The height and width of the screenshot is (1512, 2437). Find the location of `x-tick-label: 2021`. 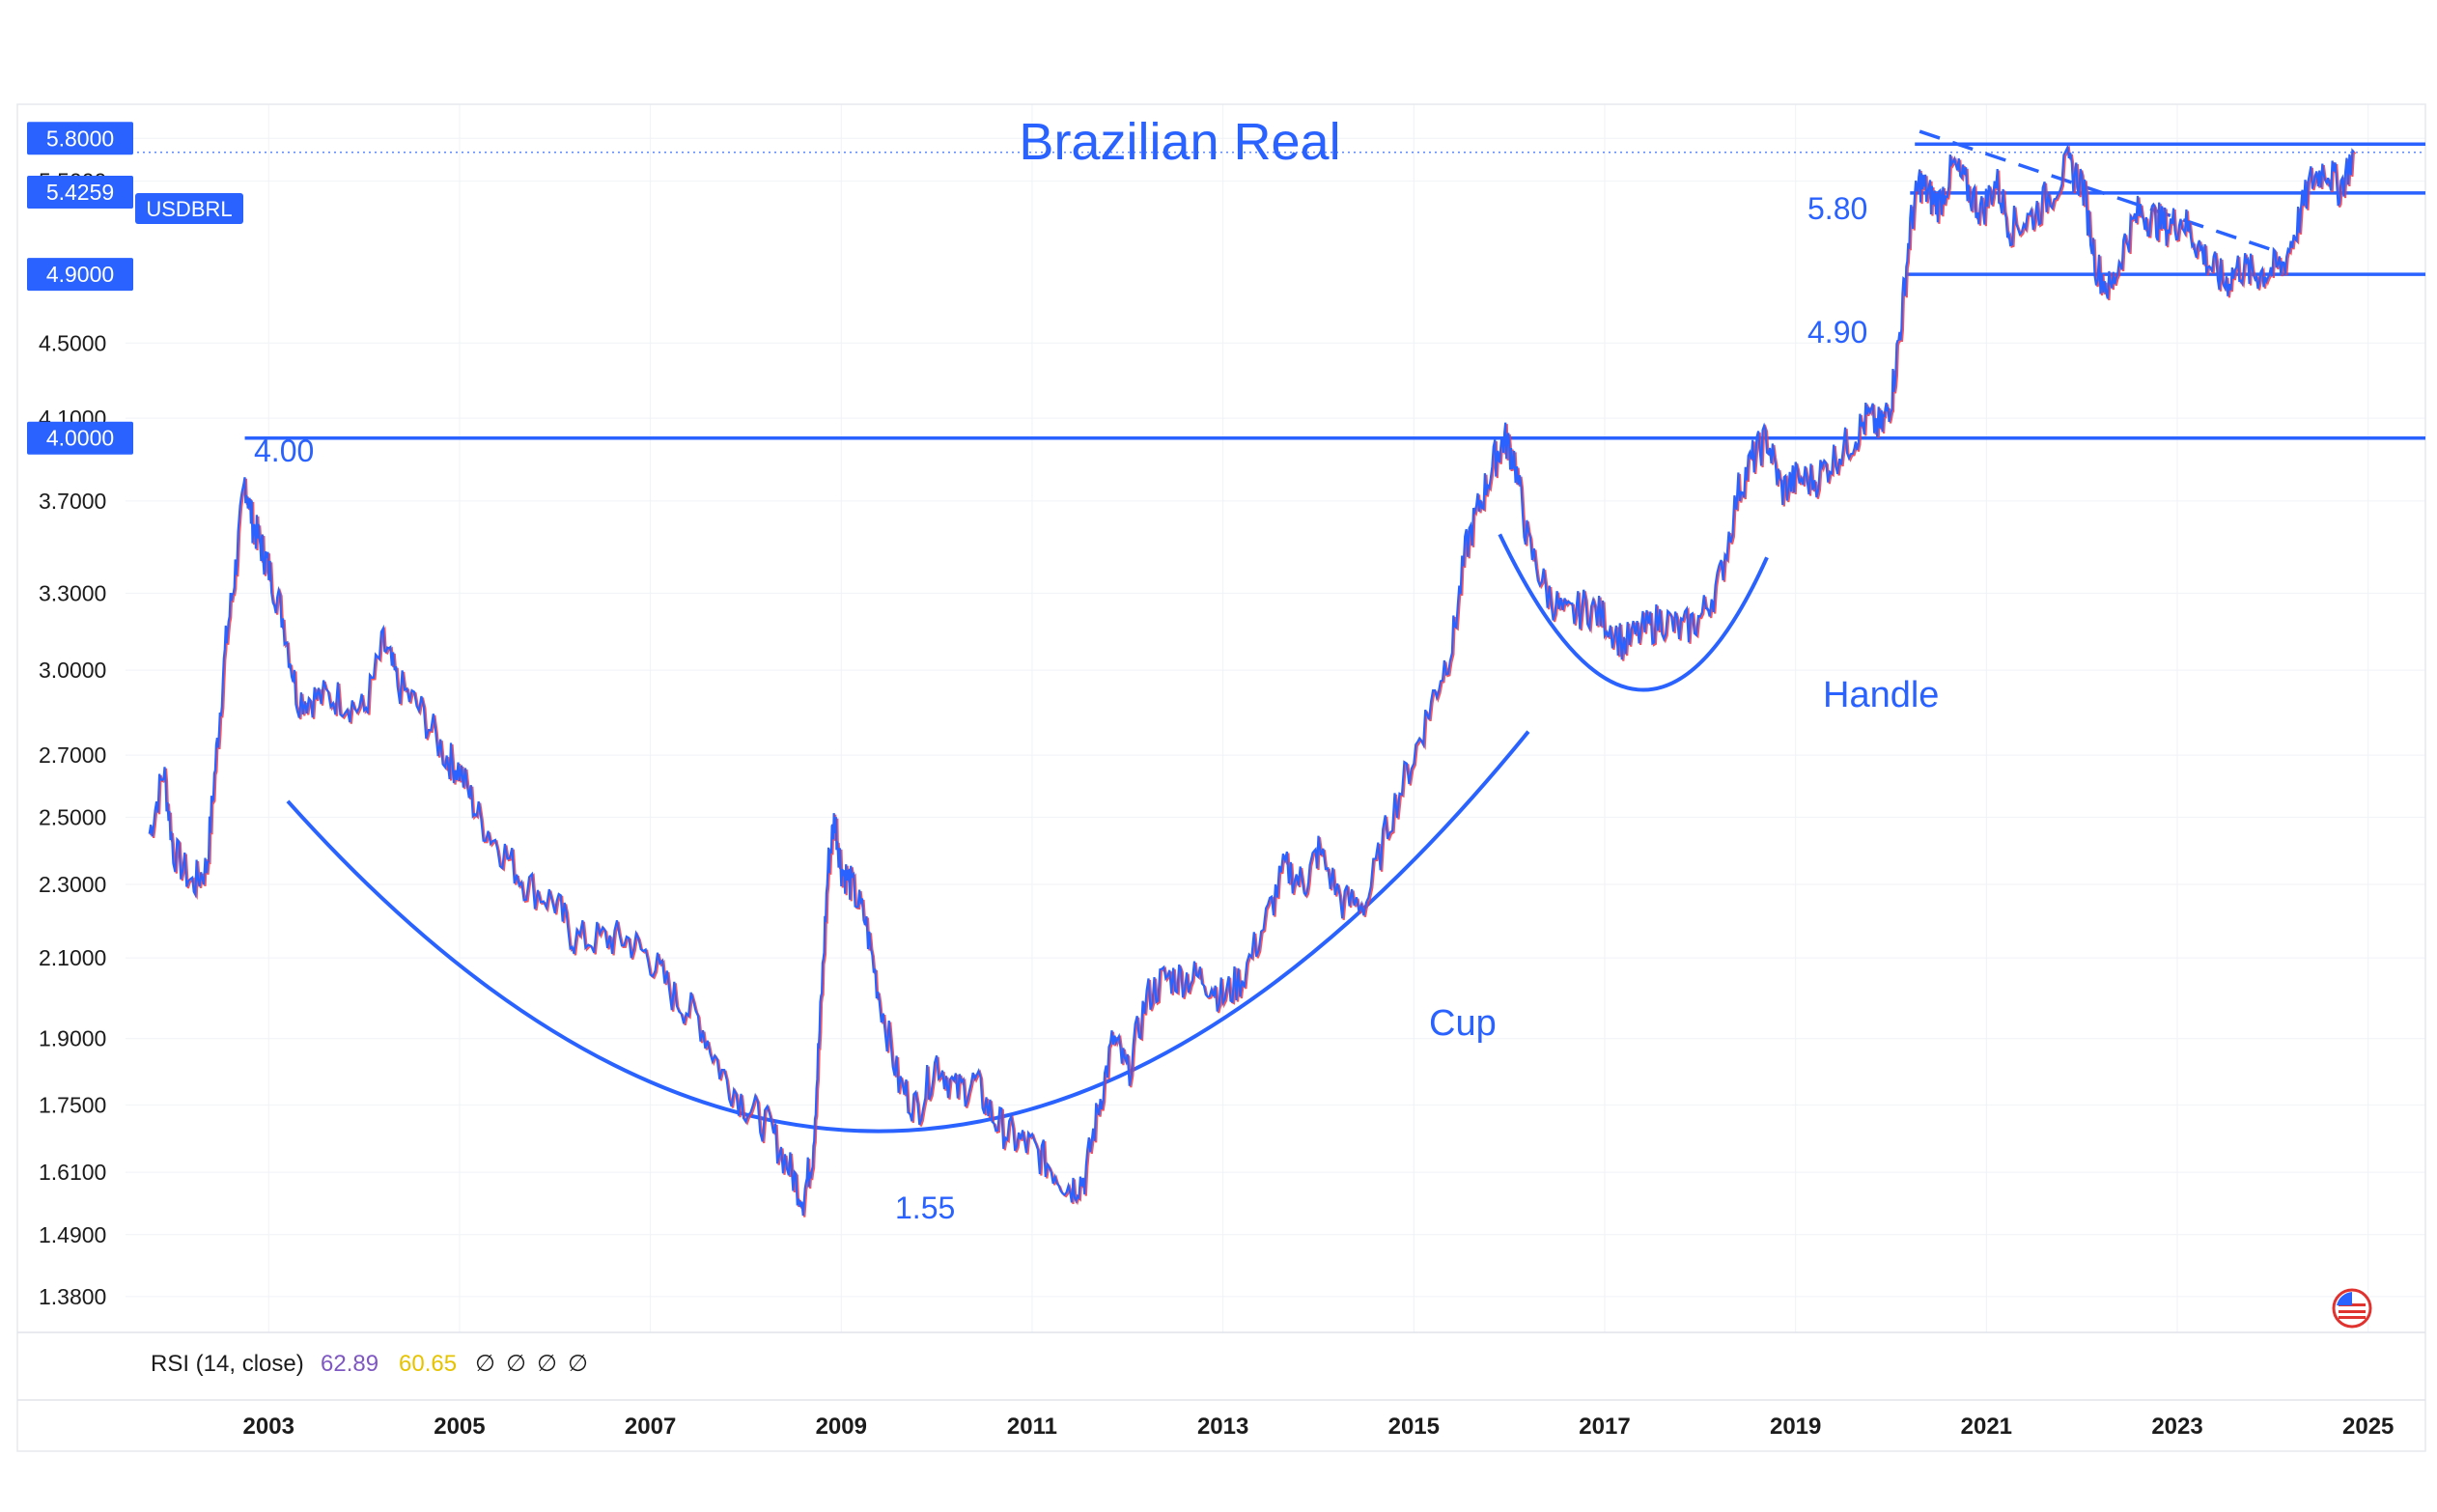

x-tick-label: 2021 is located at coordinates (1986, 1427).